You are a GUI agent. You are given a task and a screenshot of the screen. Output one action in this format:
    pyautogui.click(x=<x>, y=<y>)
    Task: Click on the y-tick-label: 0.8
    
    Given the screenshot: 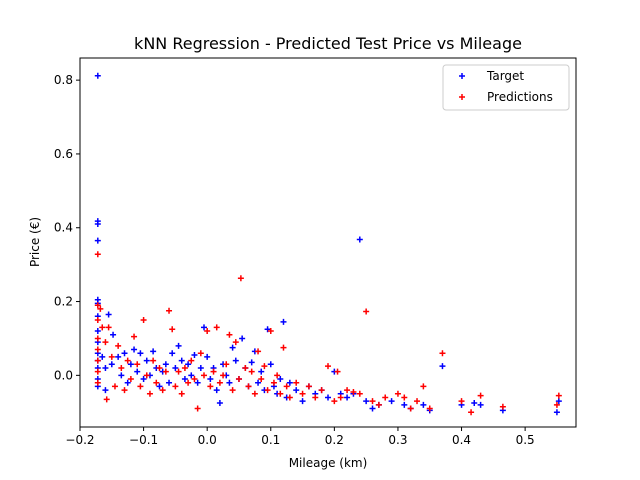 What is the action you would take?
    pyautogui.click(x=63, y=80)
    